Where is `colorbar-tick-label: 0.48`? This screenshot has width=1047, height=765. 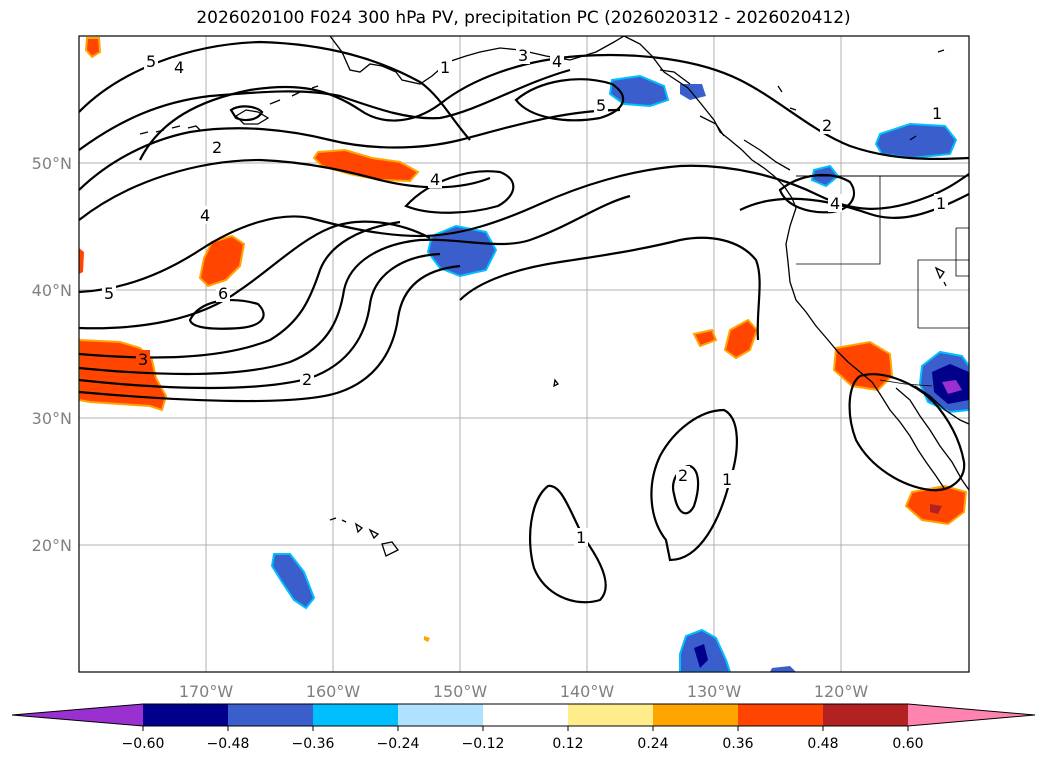
colorbar-tick-label: 0.48 is located at coordinates (822, 744).